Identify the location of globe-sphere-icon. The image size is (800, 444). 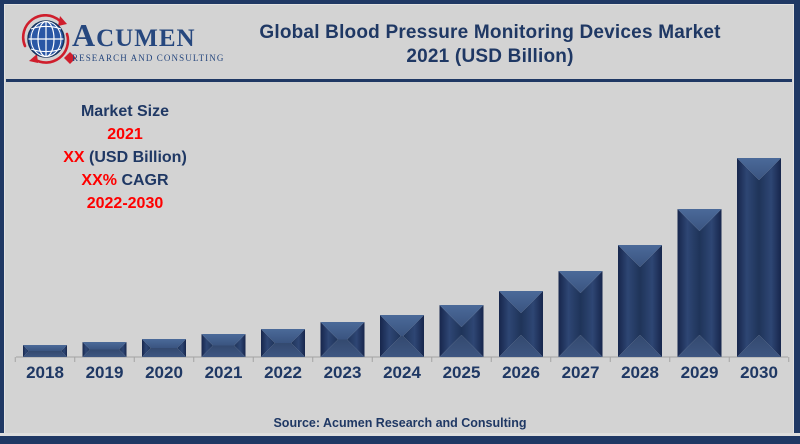
(46, 39).